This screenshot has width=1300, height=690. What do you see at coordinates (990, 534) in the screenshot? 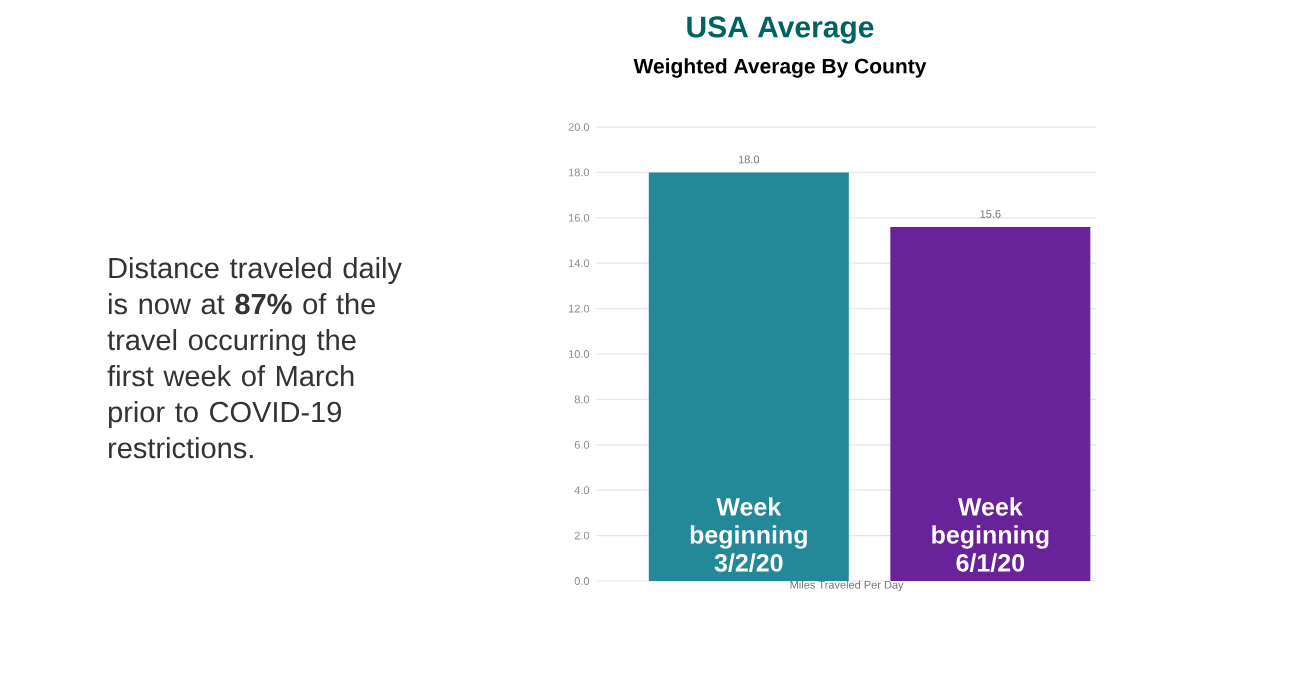
I see `x-tick-label: Week beginning 6/1/20` at bounding box center [990, 534].